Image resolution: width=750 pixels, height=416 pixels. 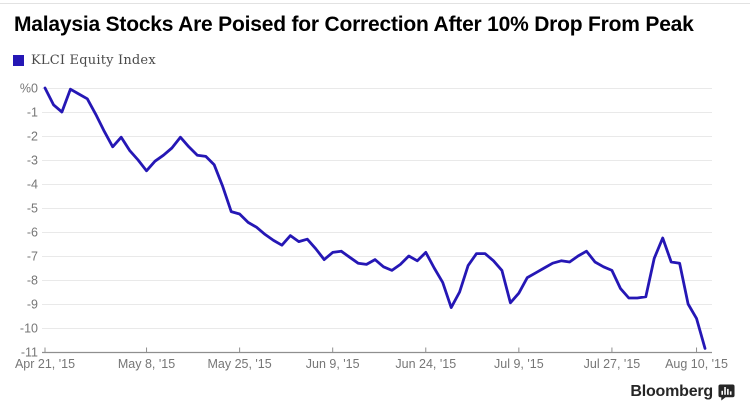 I want to click on bloomberg-branding: Bloomberg, so click(x=682, y=392).